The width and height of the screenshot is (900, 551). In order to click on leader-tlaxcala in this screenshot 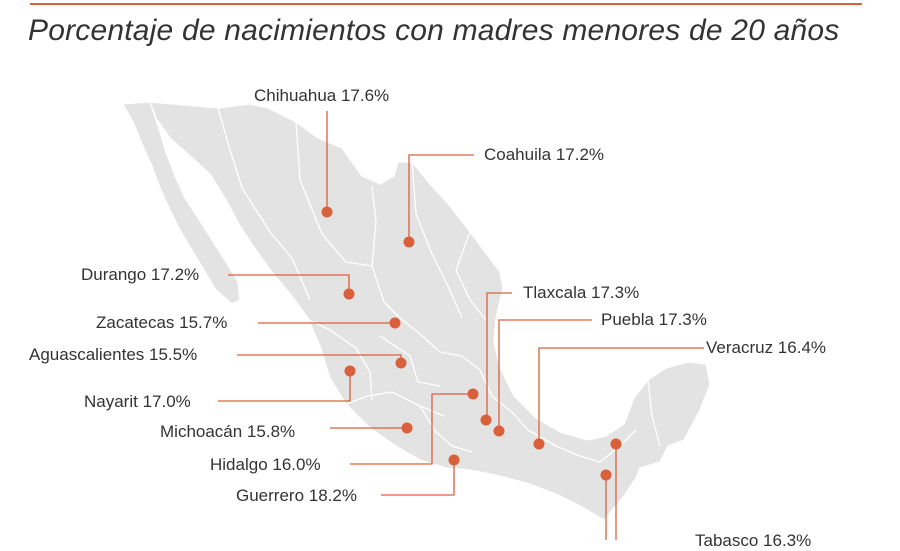, I will do `click(499, 356)`.